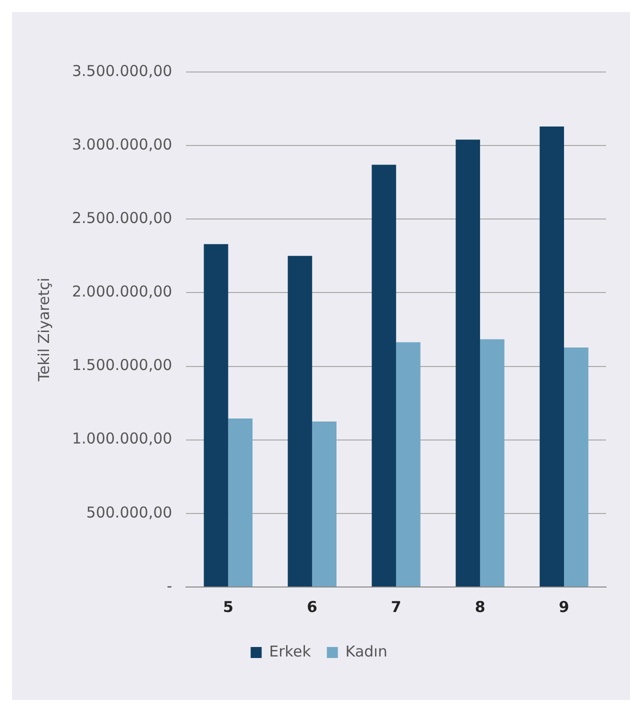 This screenshot has width=641, height=705. Describe the element at coordinates (122, 71) in the screenshot. I see `y-tick-label: 3.500.000,00` at that location.